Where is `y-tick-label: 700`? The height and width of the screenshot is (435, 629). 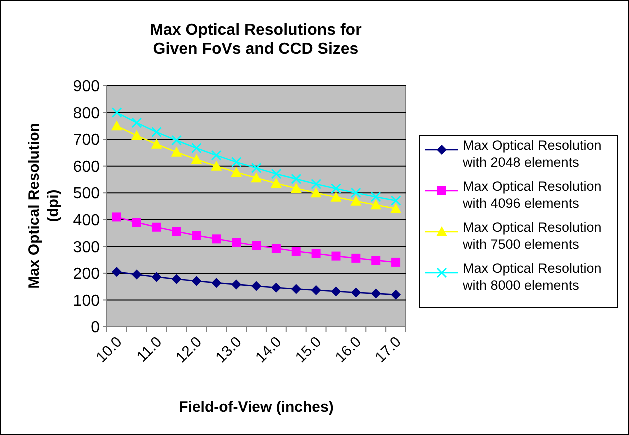
y-tick-label: 700 is located at coordinates (86, 141).